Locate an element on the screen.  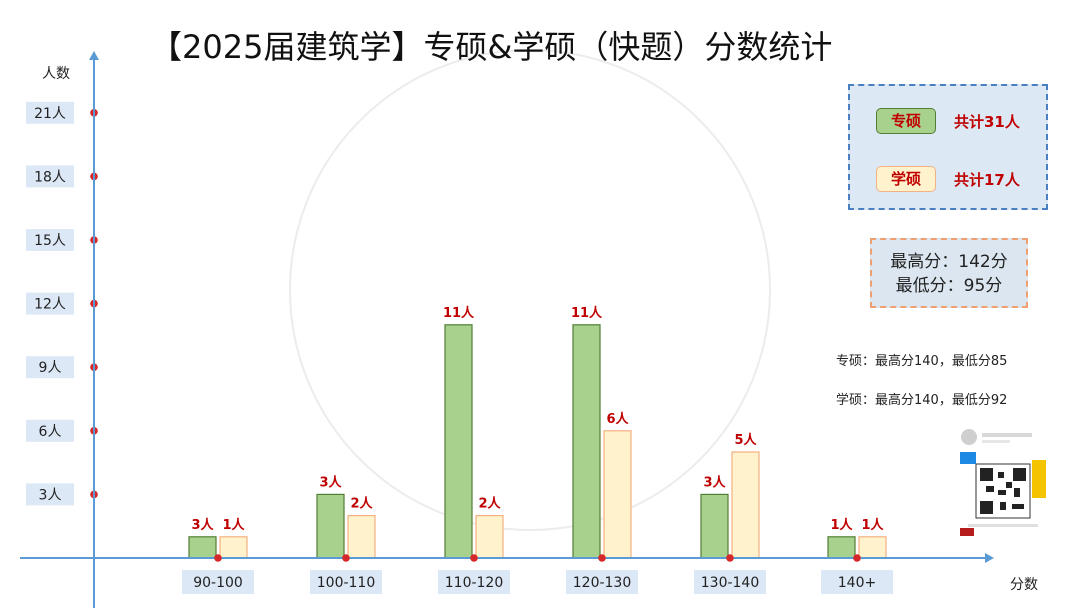
legend: 专硕 共计31人 学硕 共计17人 is located at coordinates (948, 147).